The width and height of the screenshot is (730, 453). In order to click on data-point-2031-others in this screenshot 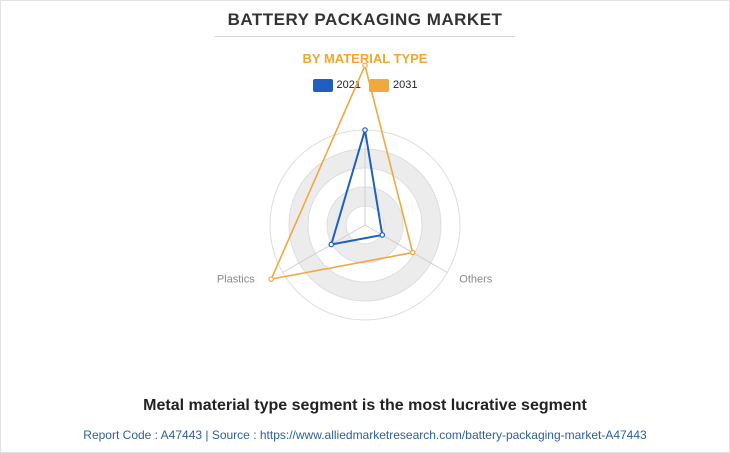, I will do `click(412, 252)`.